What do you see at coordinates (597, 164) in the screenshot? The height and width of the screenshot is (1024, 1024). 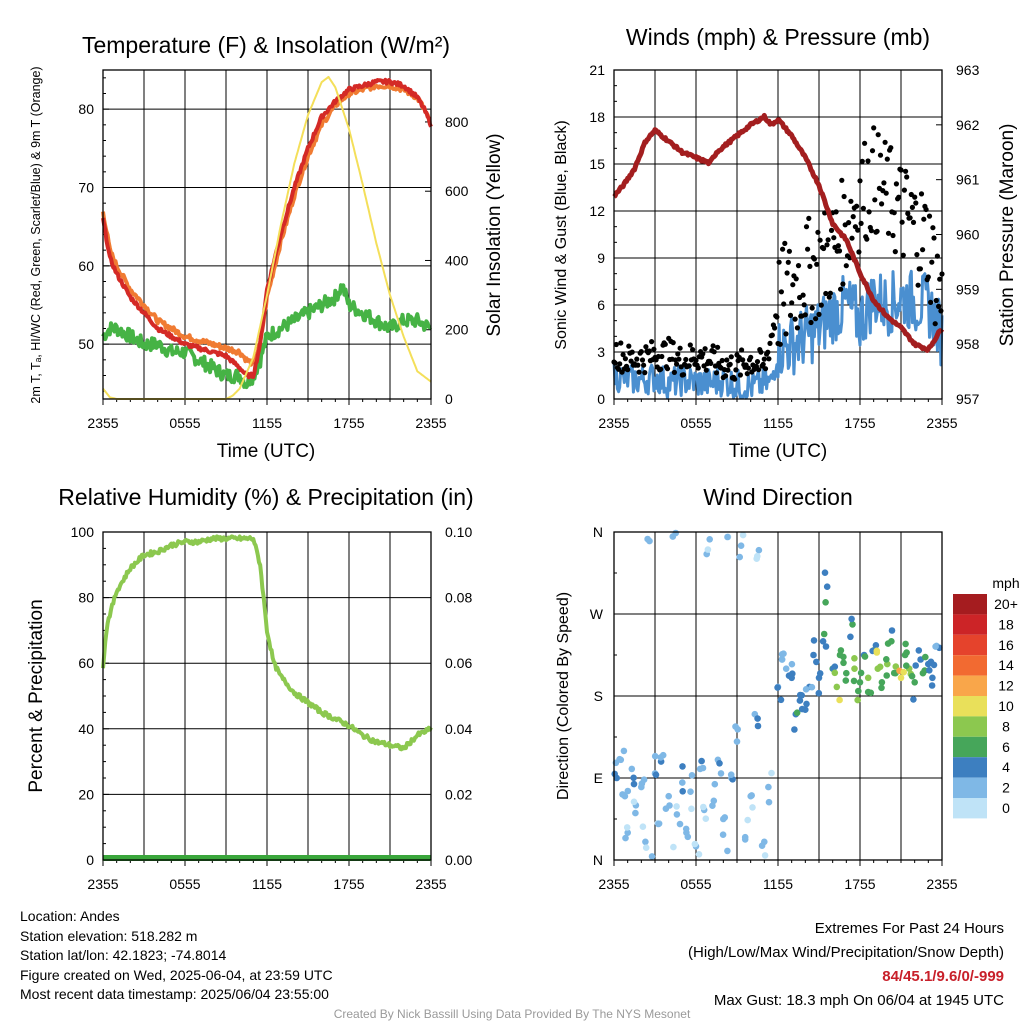 I see `y-tick-label: 15` at bounding box center [597, 164].